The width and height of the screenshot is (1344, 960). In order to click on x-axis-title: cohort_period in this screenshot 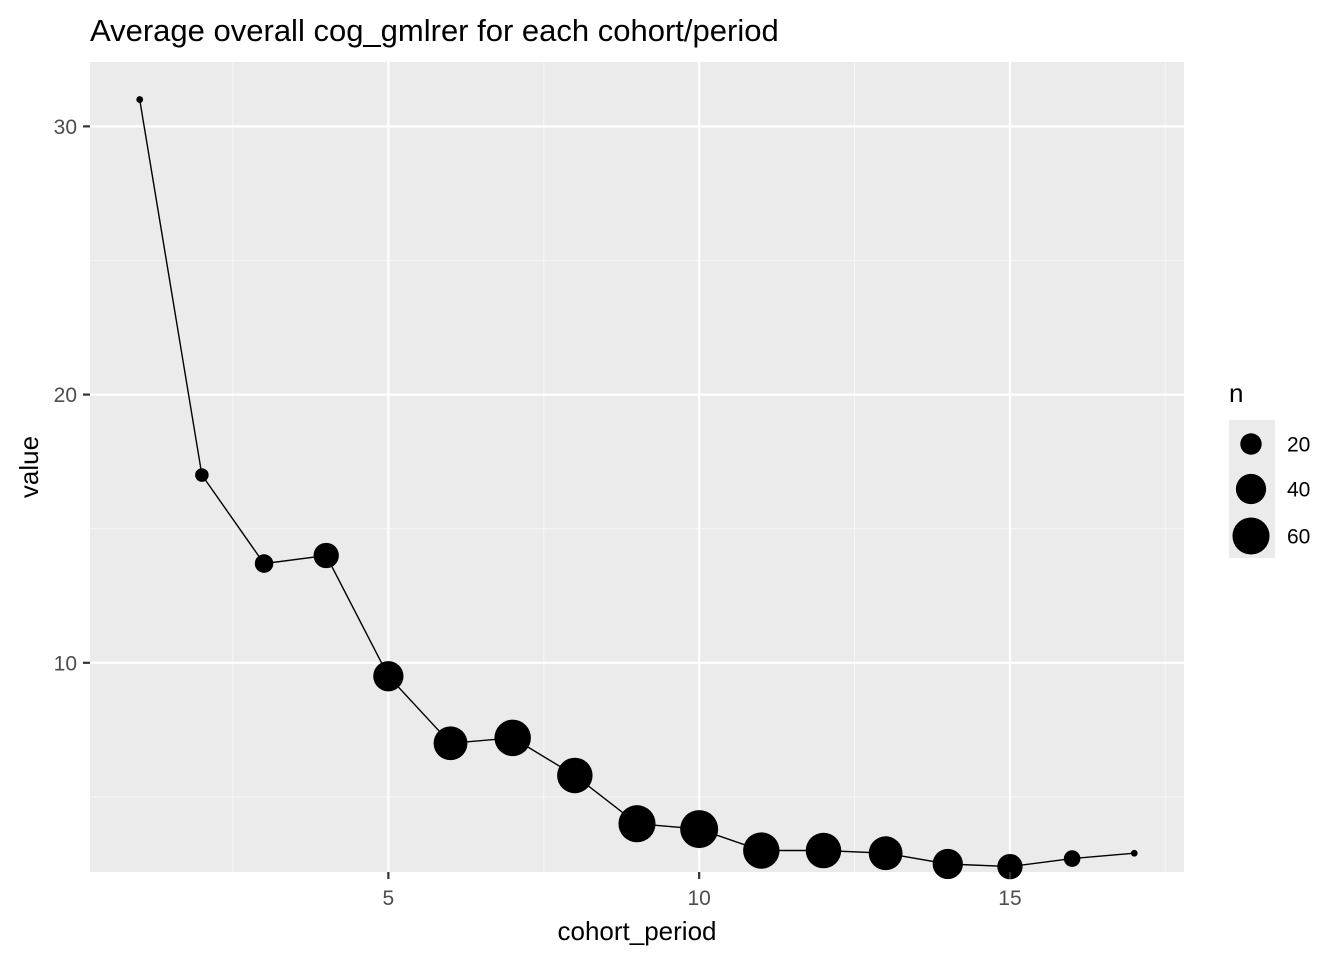, I will do `click(637, 931)`.